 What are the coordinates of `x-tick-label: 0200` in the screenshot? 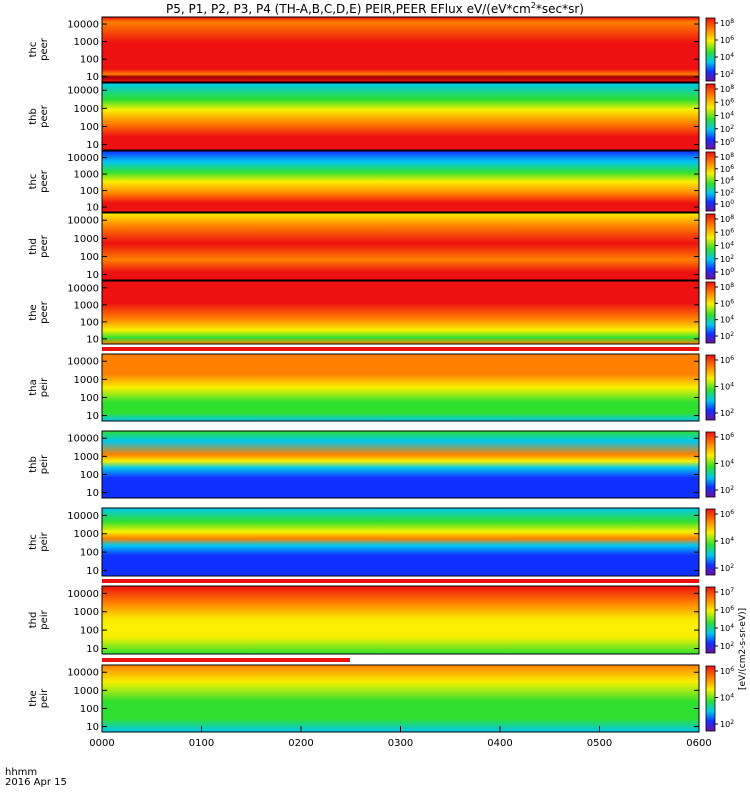 It's located at (300, 743).